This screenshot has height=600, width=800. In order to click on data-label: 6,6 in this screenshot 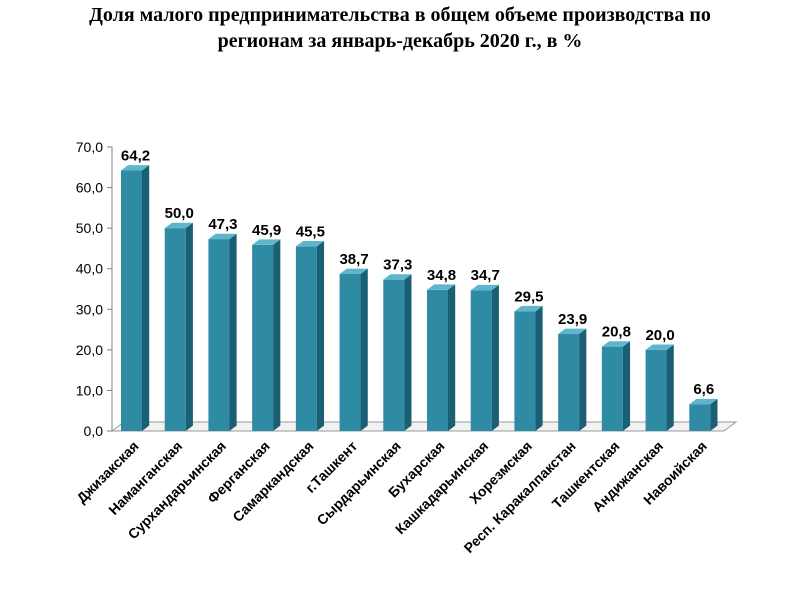, I will do `click(703, 389)`.